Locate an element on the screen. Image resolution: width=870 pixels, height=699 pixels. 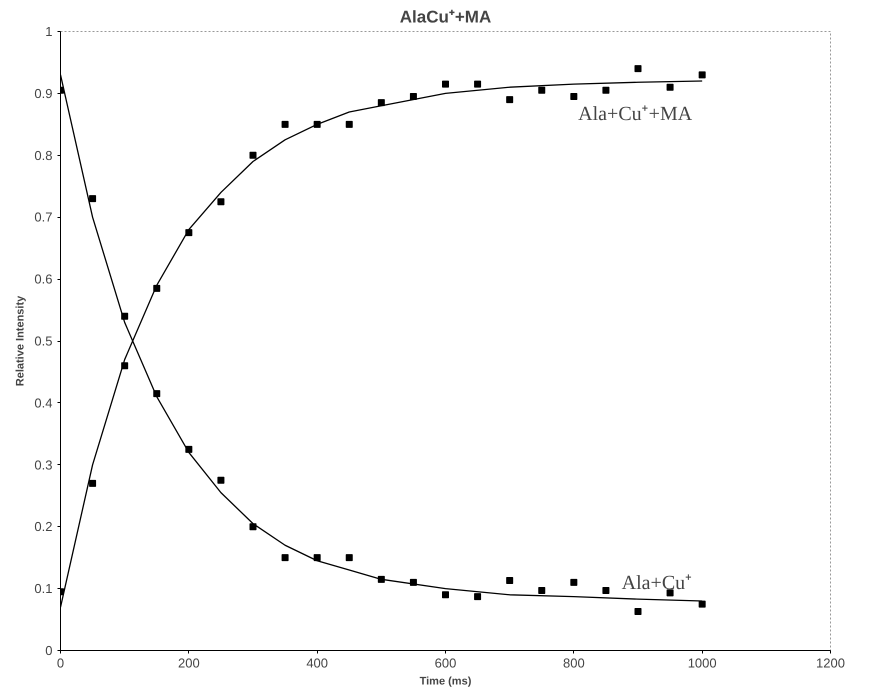
y-tick-label: 0 is located at coordinates (49, 650).